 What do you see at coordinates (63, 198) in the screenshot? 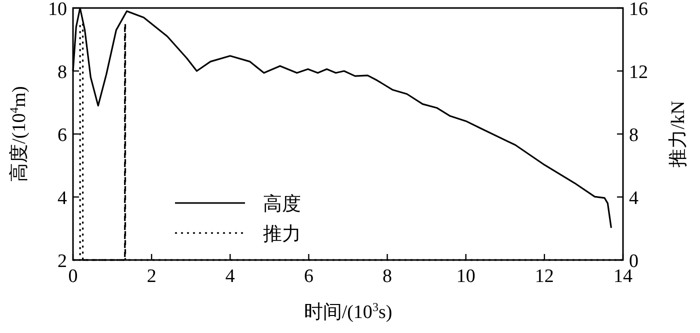
I see `y-tick-label: 4` at bounding box center [63, 198].